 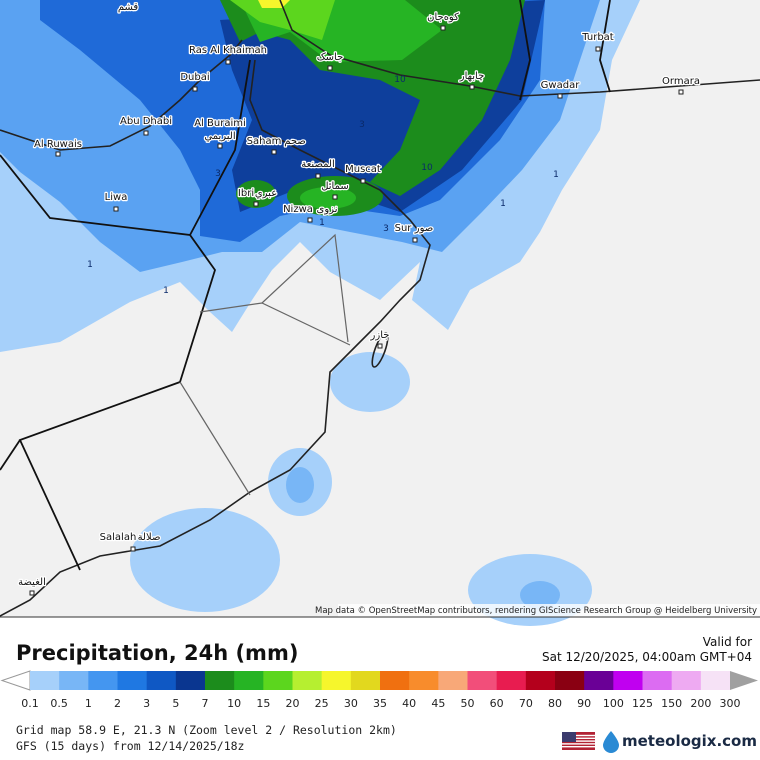 I want to click on scale-under, so click(x=15, y=680).